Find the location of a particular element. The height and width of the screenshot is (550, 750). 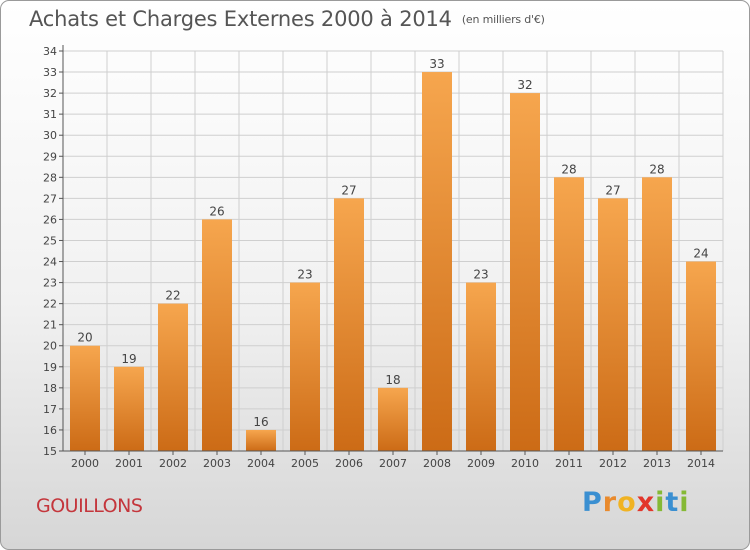

data-label: 18 is located at coordinates (392, 380).